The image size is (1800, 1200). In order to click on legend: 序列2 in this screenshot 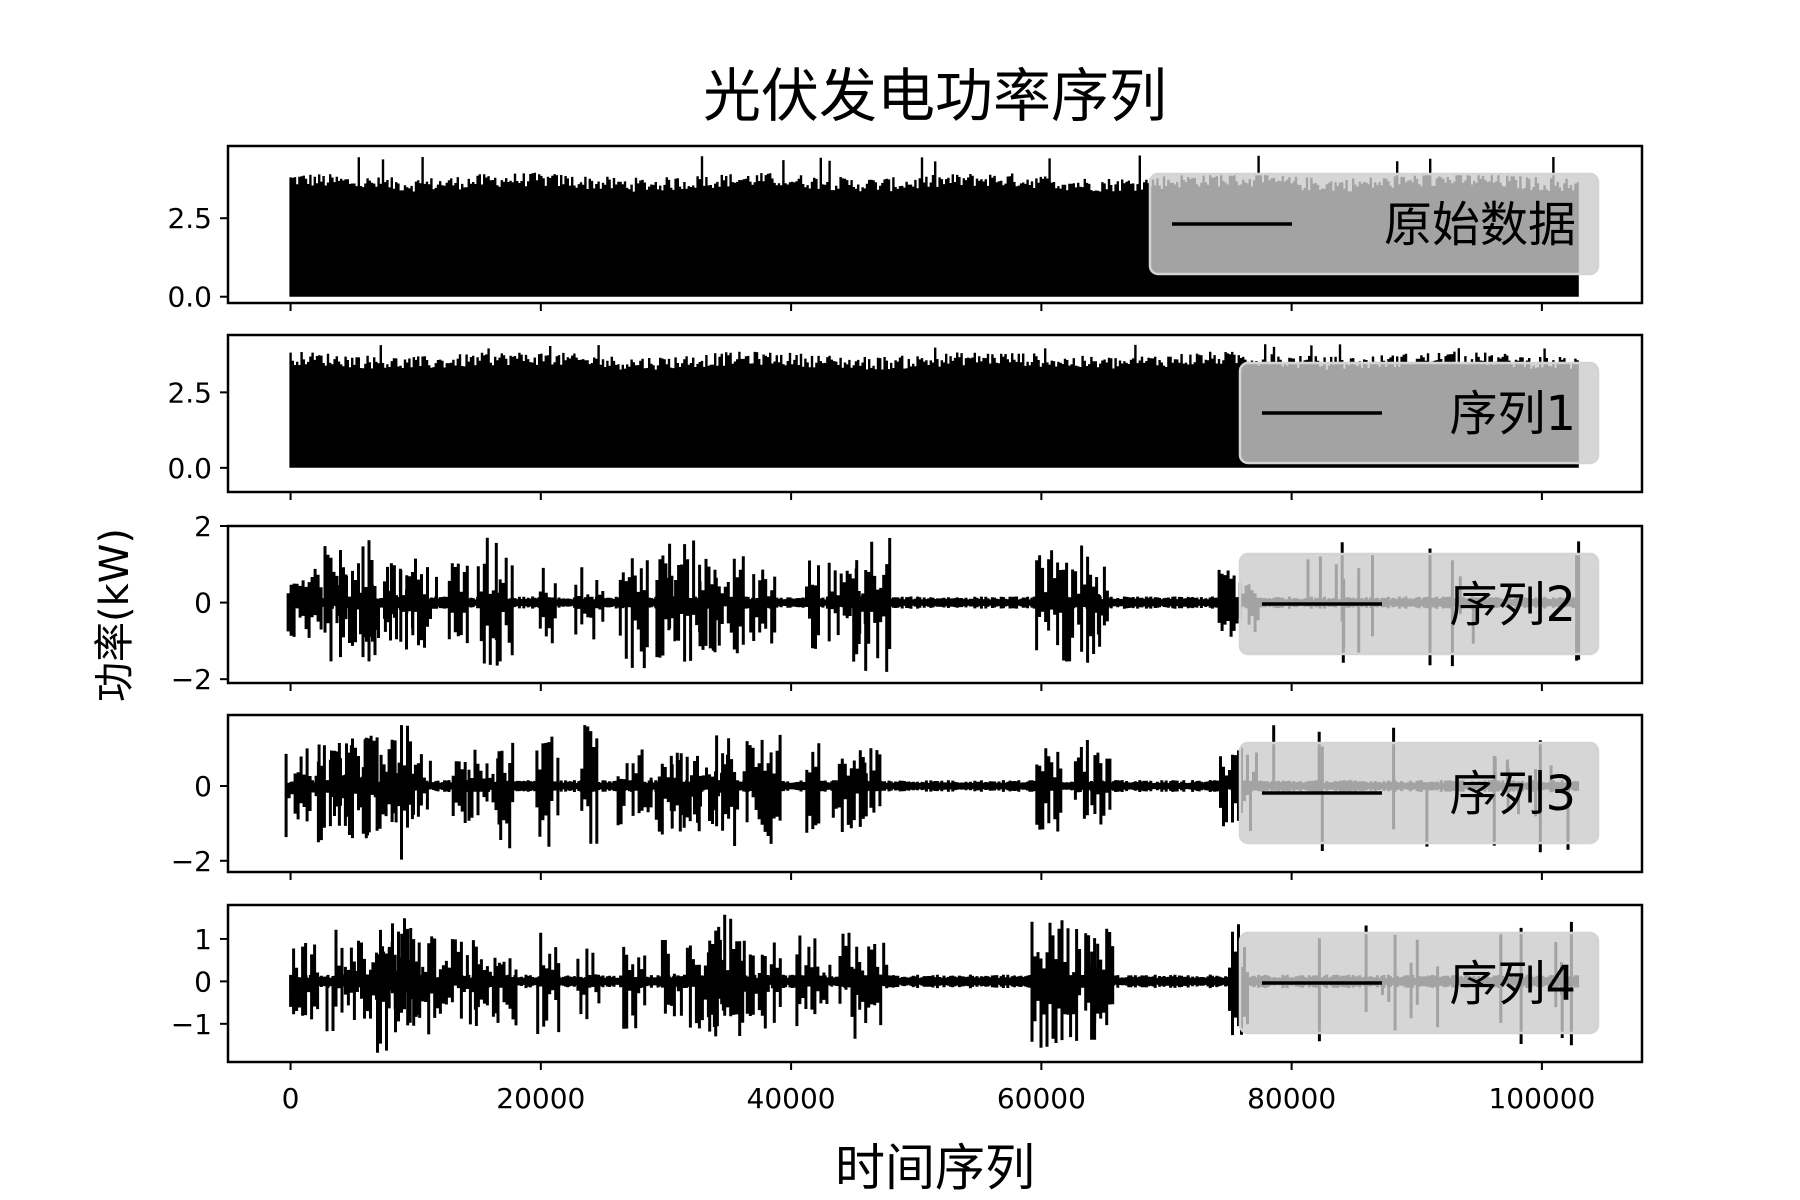, I will do `click(1419, 604)`.